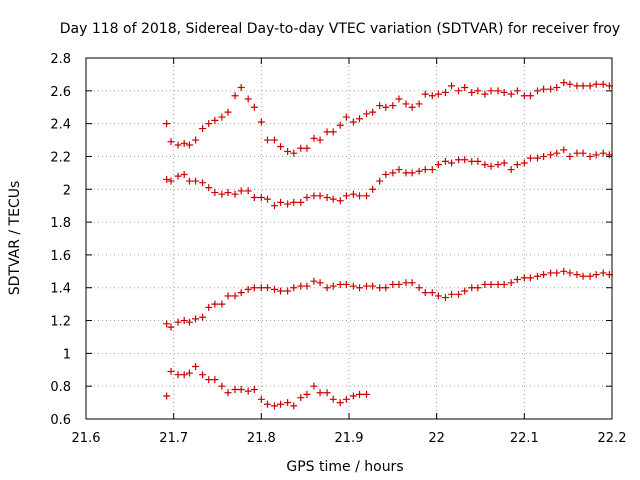 The image size is (640, 480). Describe the element at coordinates (60, 157) in the screenshot. I see `y-tick-label: 2.2` at that location.